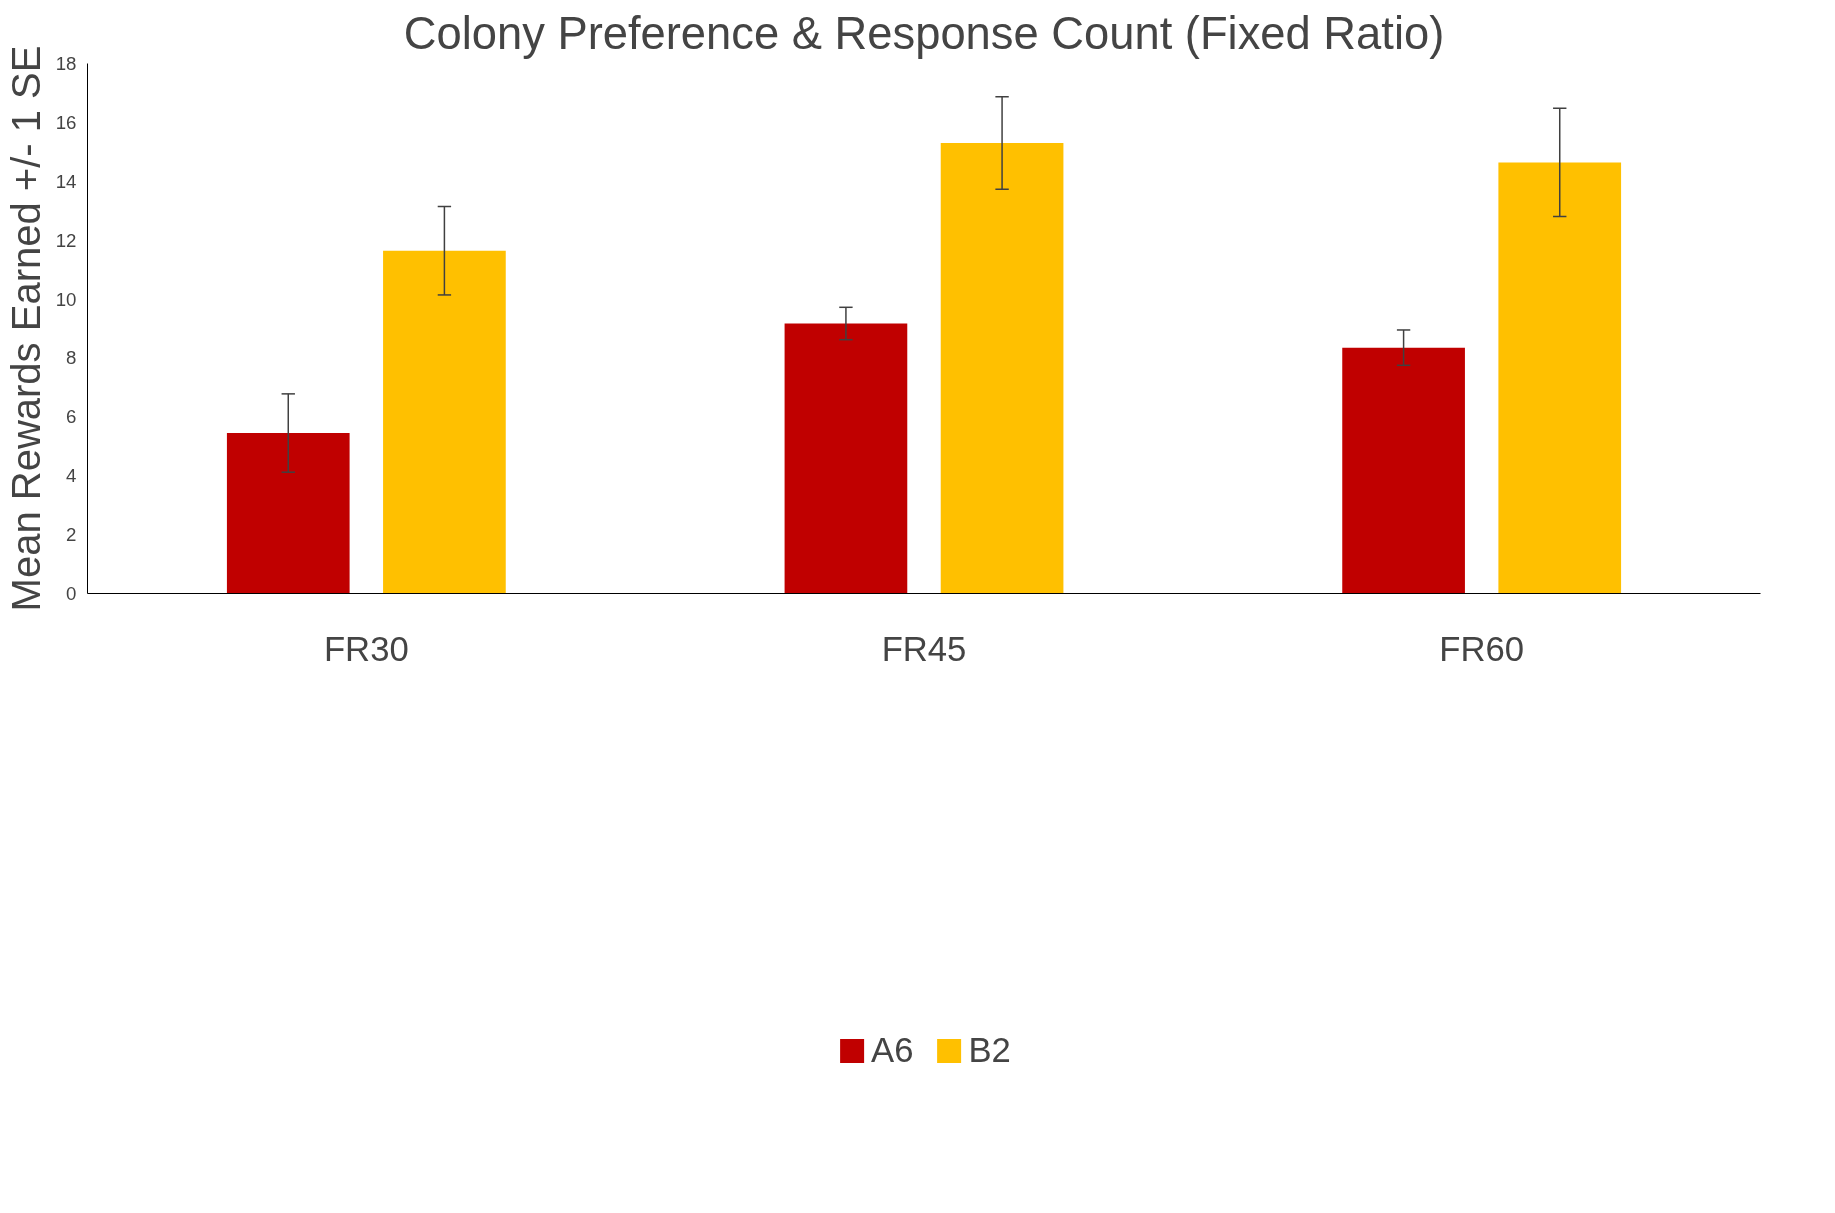 The width and height of the screenshot is (1835, 1213). I want to click on legend-label: A6, so click(892, 1050).